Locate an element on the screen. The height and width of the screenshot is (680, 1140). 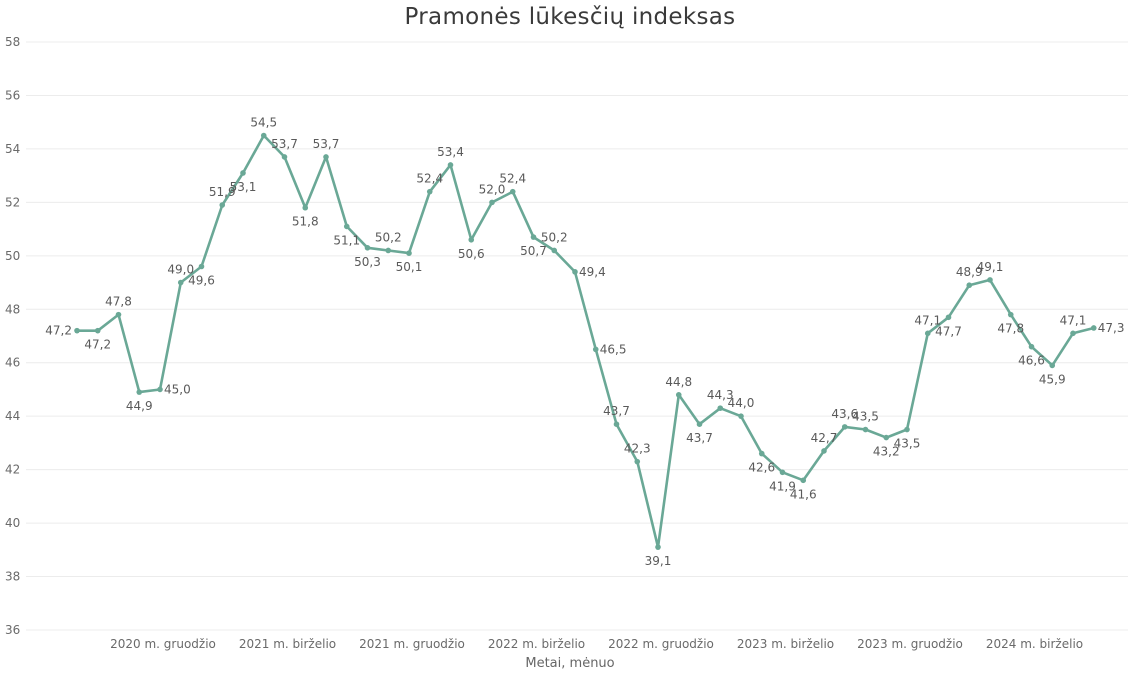
data-label: 49,1 is located at coordinates (990, 267).